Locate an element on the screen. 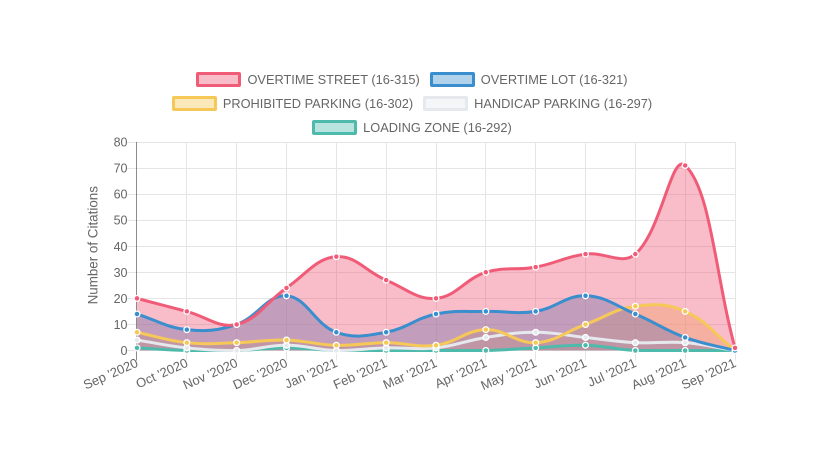 This screenshot has height=462, width=824. svg-text: Feb '2021 is located at coordinates (360, 373).